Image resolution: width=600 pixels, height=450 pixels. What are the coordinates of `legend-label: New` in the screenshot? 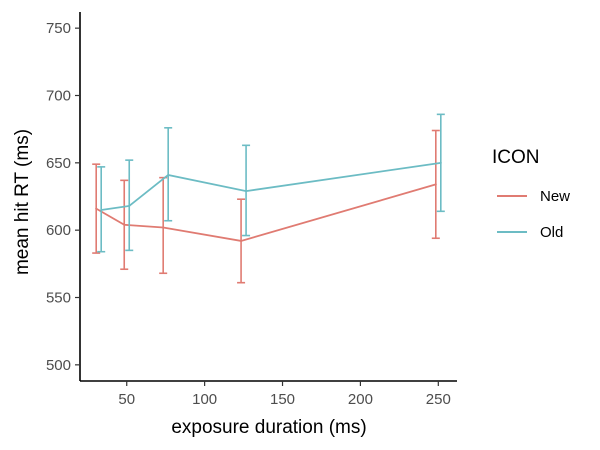 It's located at (555, 196).